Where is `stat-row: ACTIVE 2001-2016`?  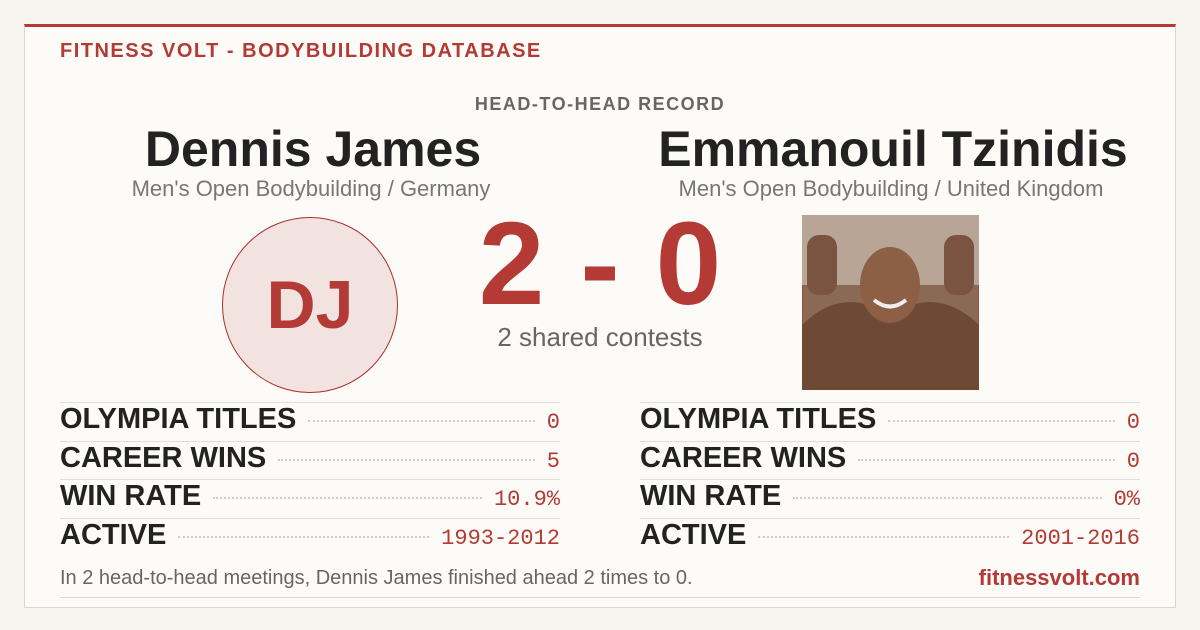
stat-row: ACTIVE 2001-2016 is located at coordinates (890, 537).